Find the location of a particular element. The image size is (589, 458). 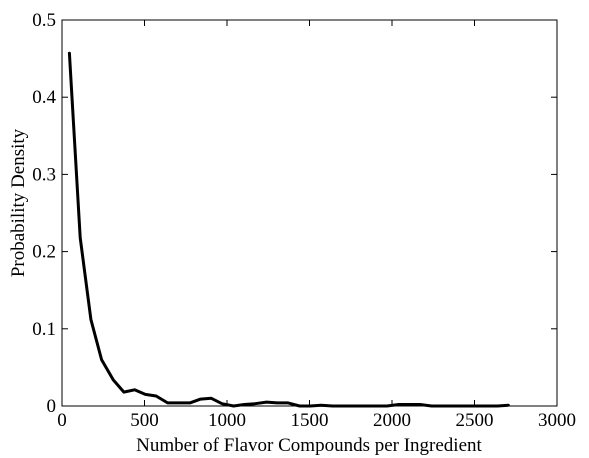

x-tick-label: 0 is located at coordinates (62, 420).